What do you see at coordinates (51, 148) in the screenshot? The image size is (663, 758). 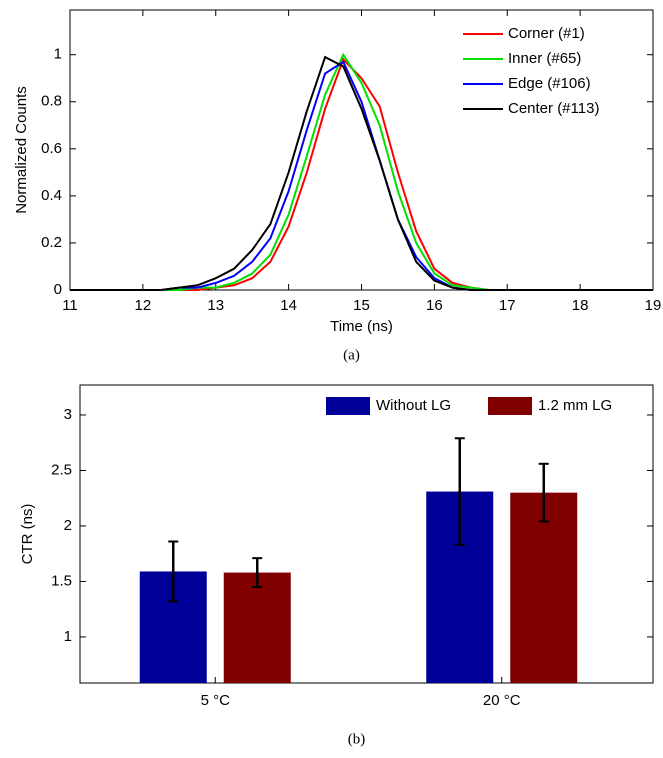 I see `y-tick-label: 0.6` at bounding box center [51, 148].